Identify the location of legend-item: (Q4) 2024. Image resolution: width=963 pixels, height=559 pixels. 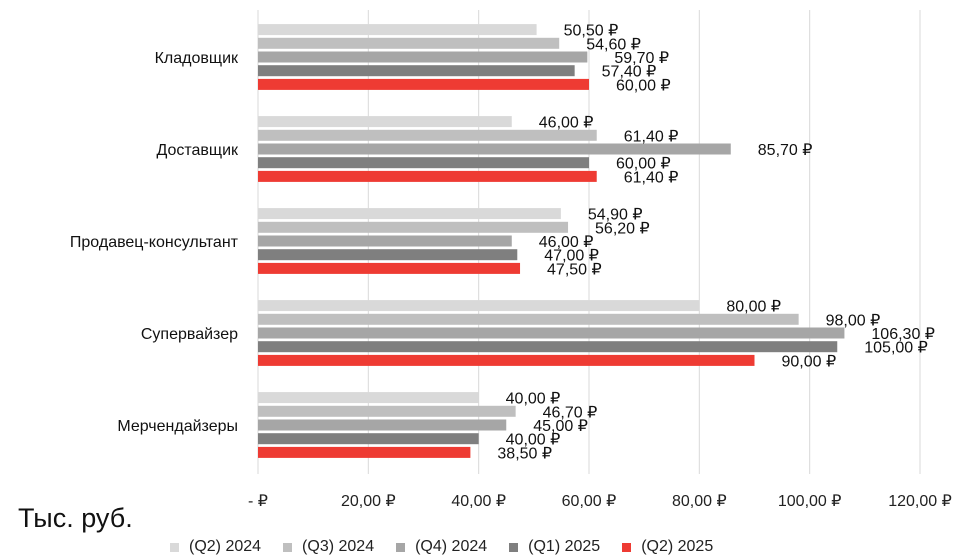
(441, 547).